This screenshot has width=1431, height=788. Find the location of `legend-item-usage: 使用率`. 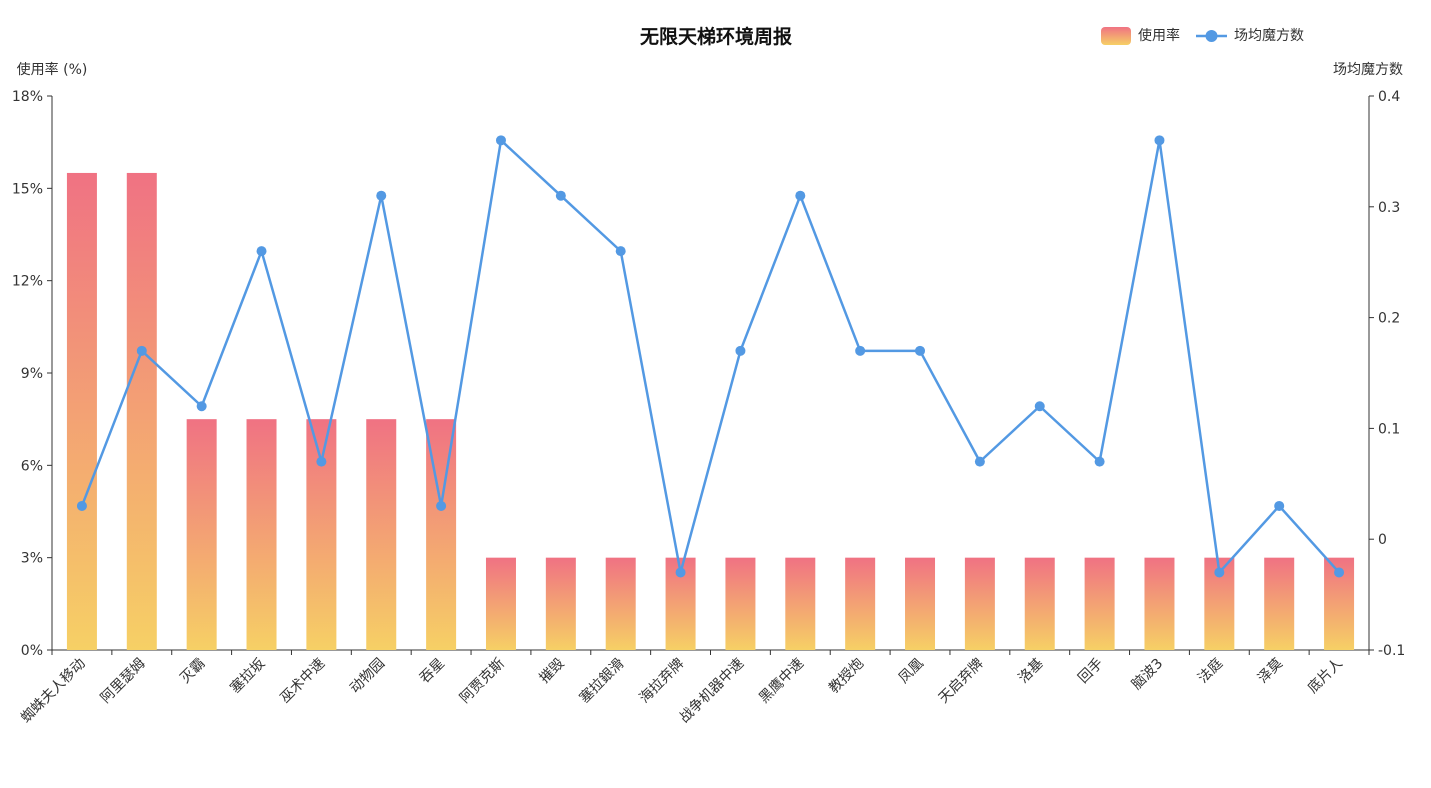

legend-item-usage: 使用率 is located at coordinates (1140, 36).